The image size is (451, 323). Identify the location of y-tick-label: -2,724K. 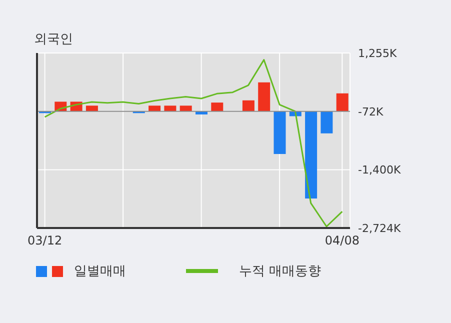
(380, 228).